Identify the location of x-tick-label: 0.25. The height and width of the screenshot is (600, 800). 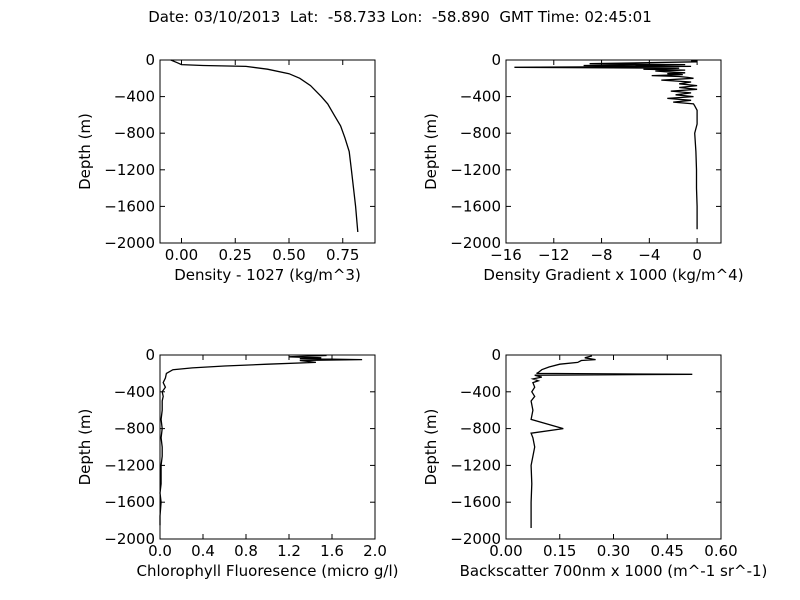
(235, 255).